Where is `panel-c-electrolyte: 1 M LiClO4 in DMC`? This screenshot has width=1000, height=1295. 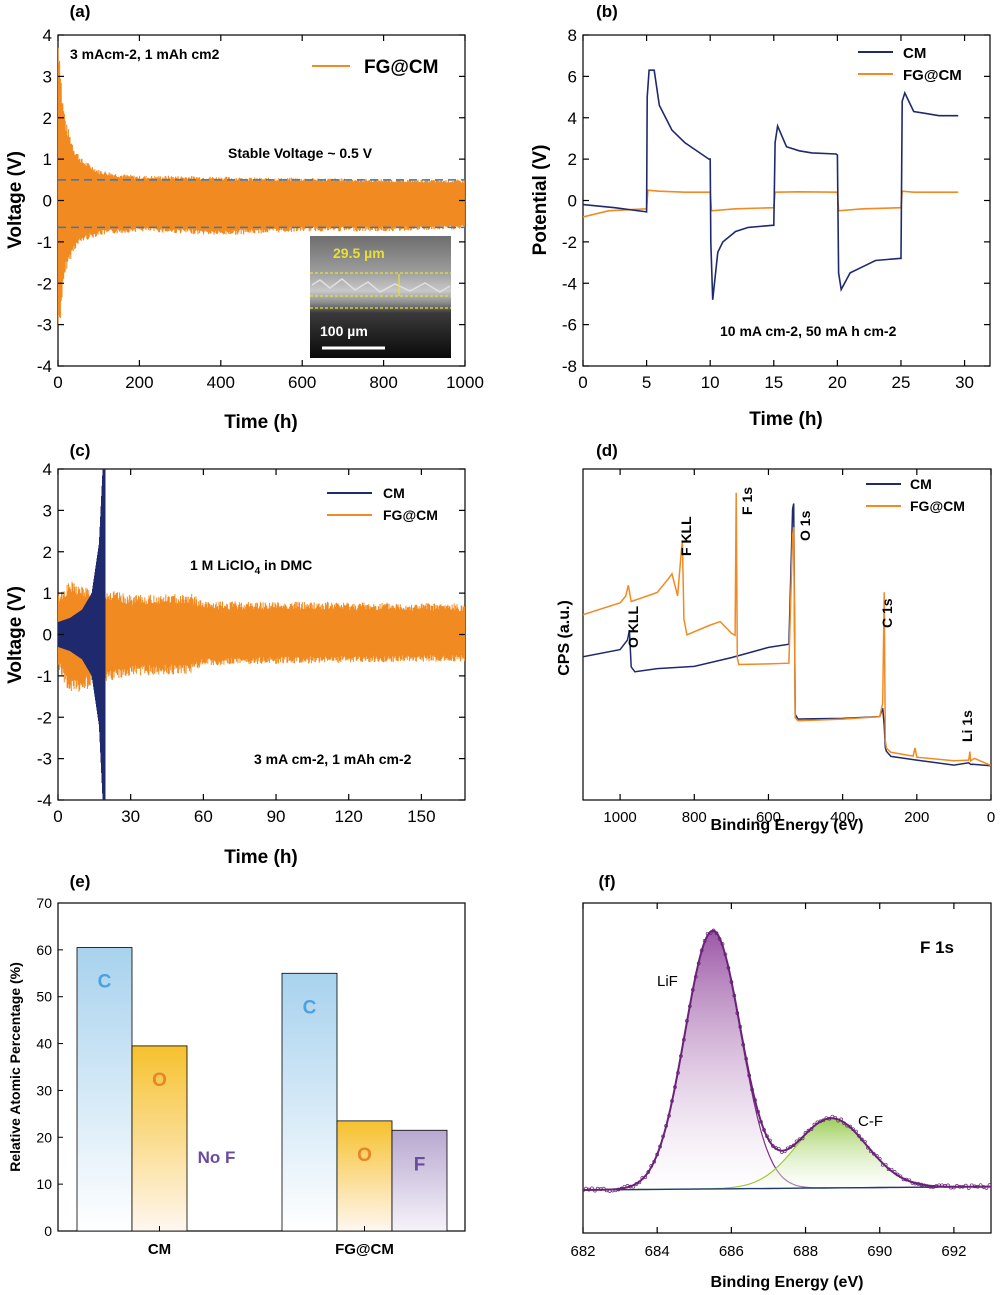 panel-c-electrolyte: 1 M LiClO4 in DMC is located at coordinates (251, 567).